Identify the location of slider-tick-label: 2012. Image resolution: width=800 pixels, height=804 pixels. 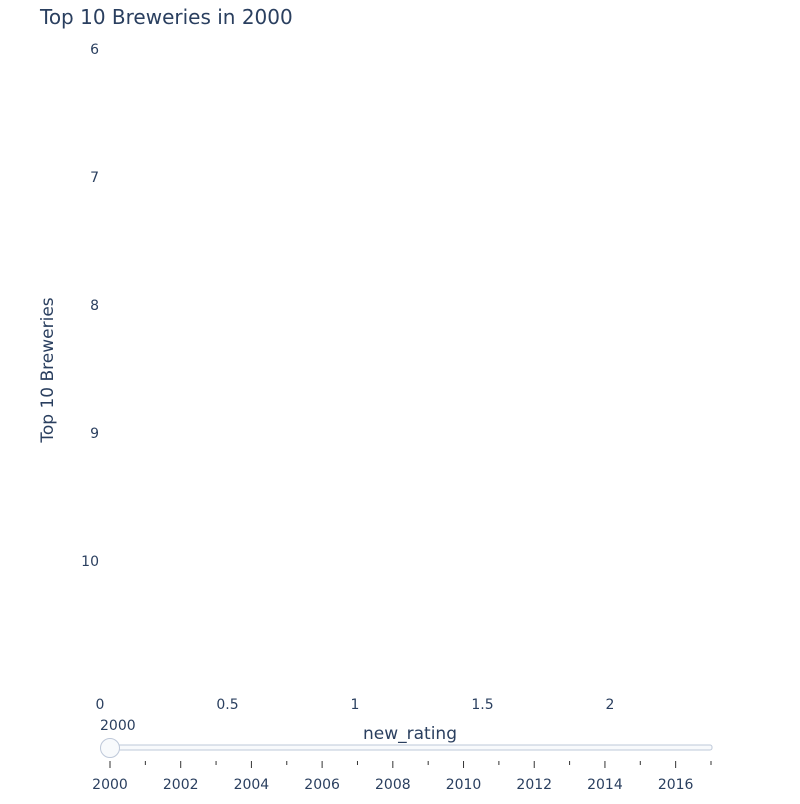
(534, 785).